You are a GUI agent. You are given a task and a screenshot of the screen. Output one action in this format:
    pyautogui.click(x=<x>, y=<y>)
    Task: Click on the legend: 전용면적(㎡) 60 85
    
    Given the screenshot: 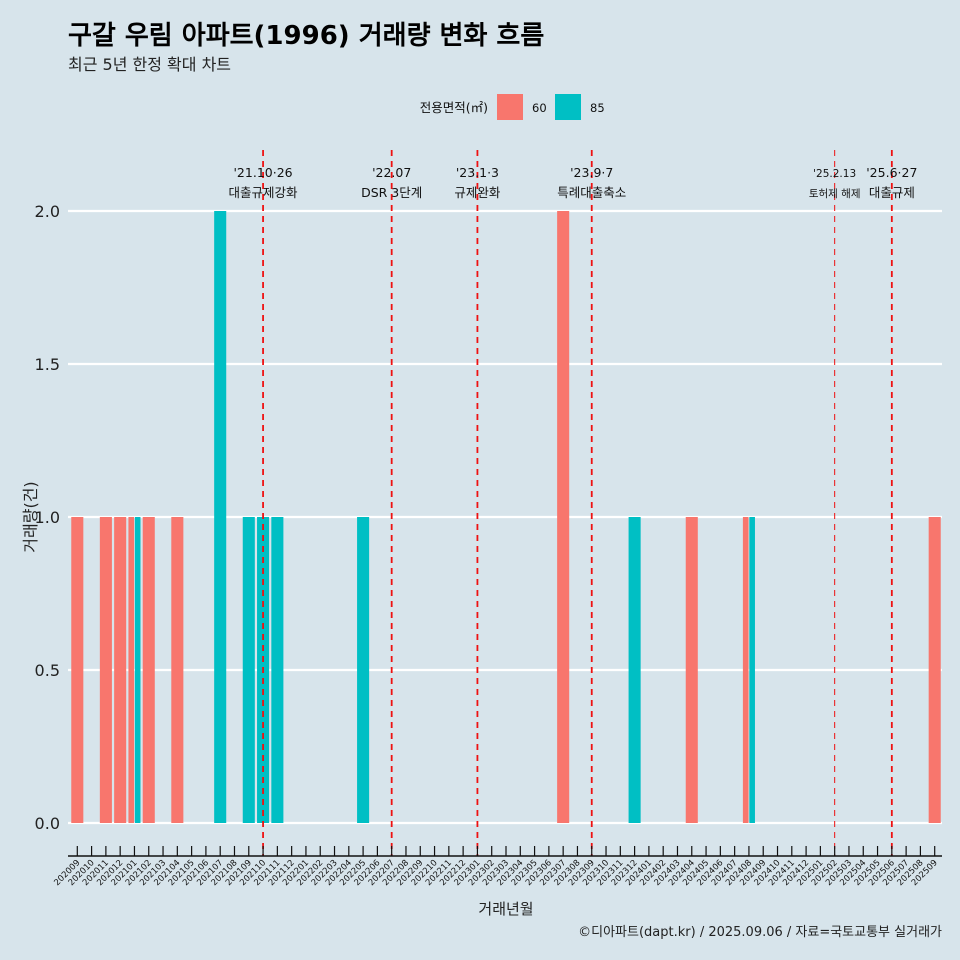 What is the action you would take?
    pyautogui.click(x=512, y=107)
    